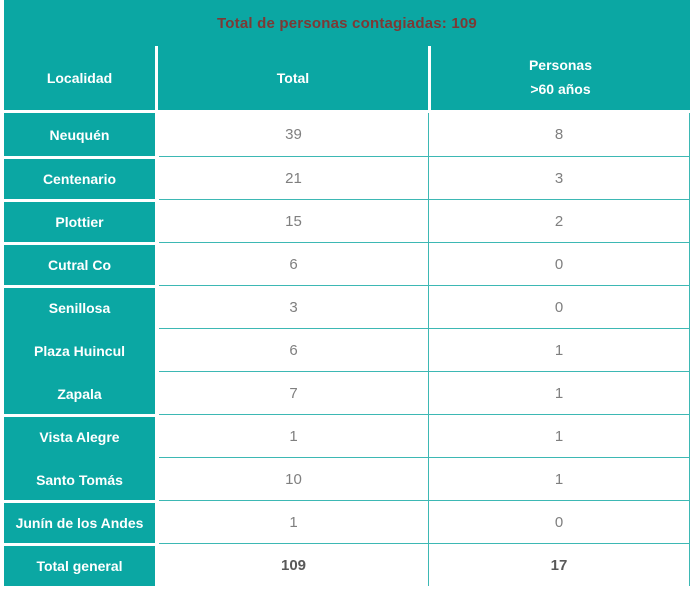 The width and height of the screenshot is (692, 591). I want to click on column-header-personas-line2: >60 años, so click(560, 89).